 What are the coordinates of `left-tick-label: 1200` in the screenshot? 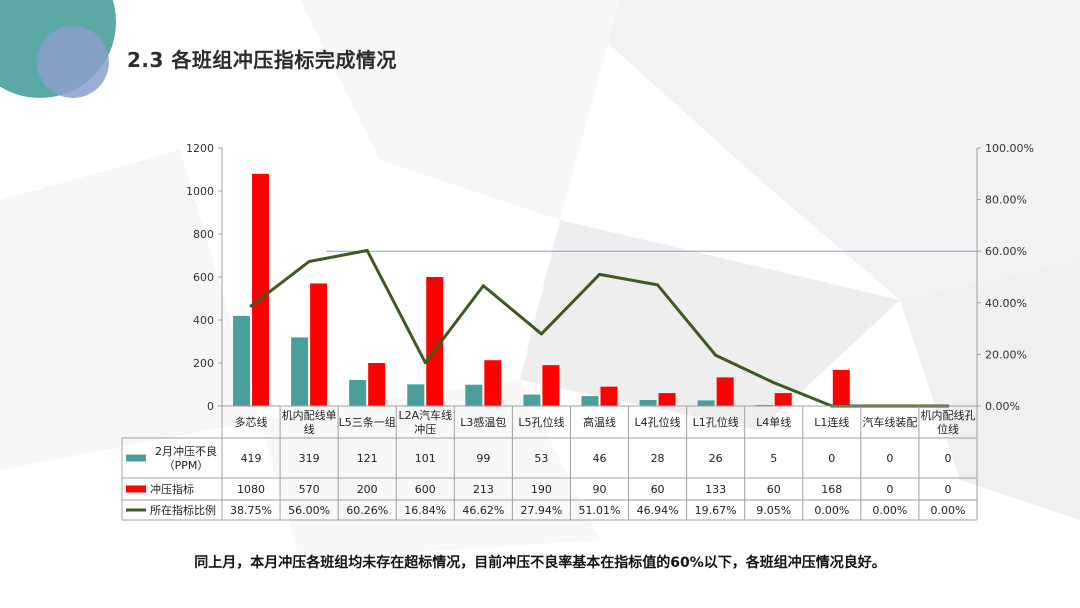 It's located at (200, 148).